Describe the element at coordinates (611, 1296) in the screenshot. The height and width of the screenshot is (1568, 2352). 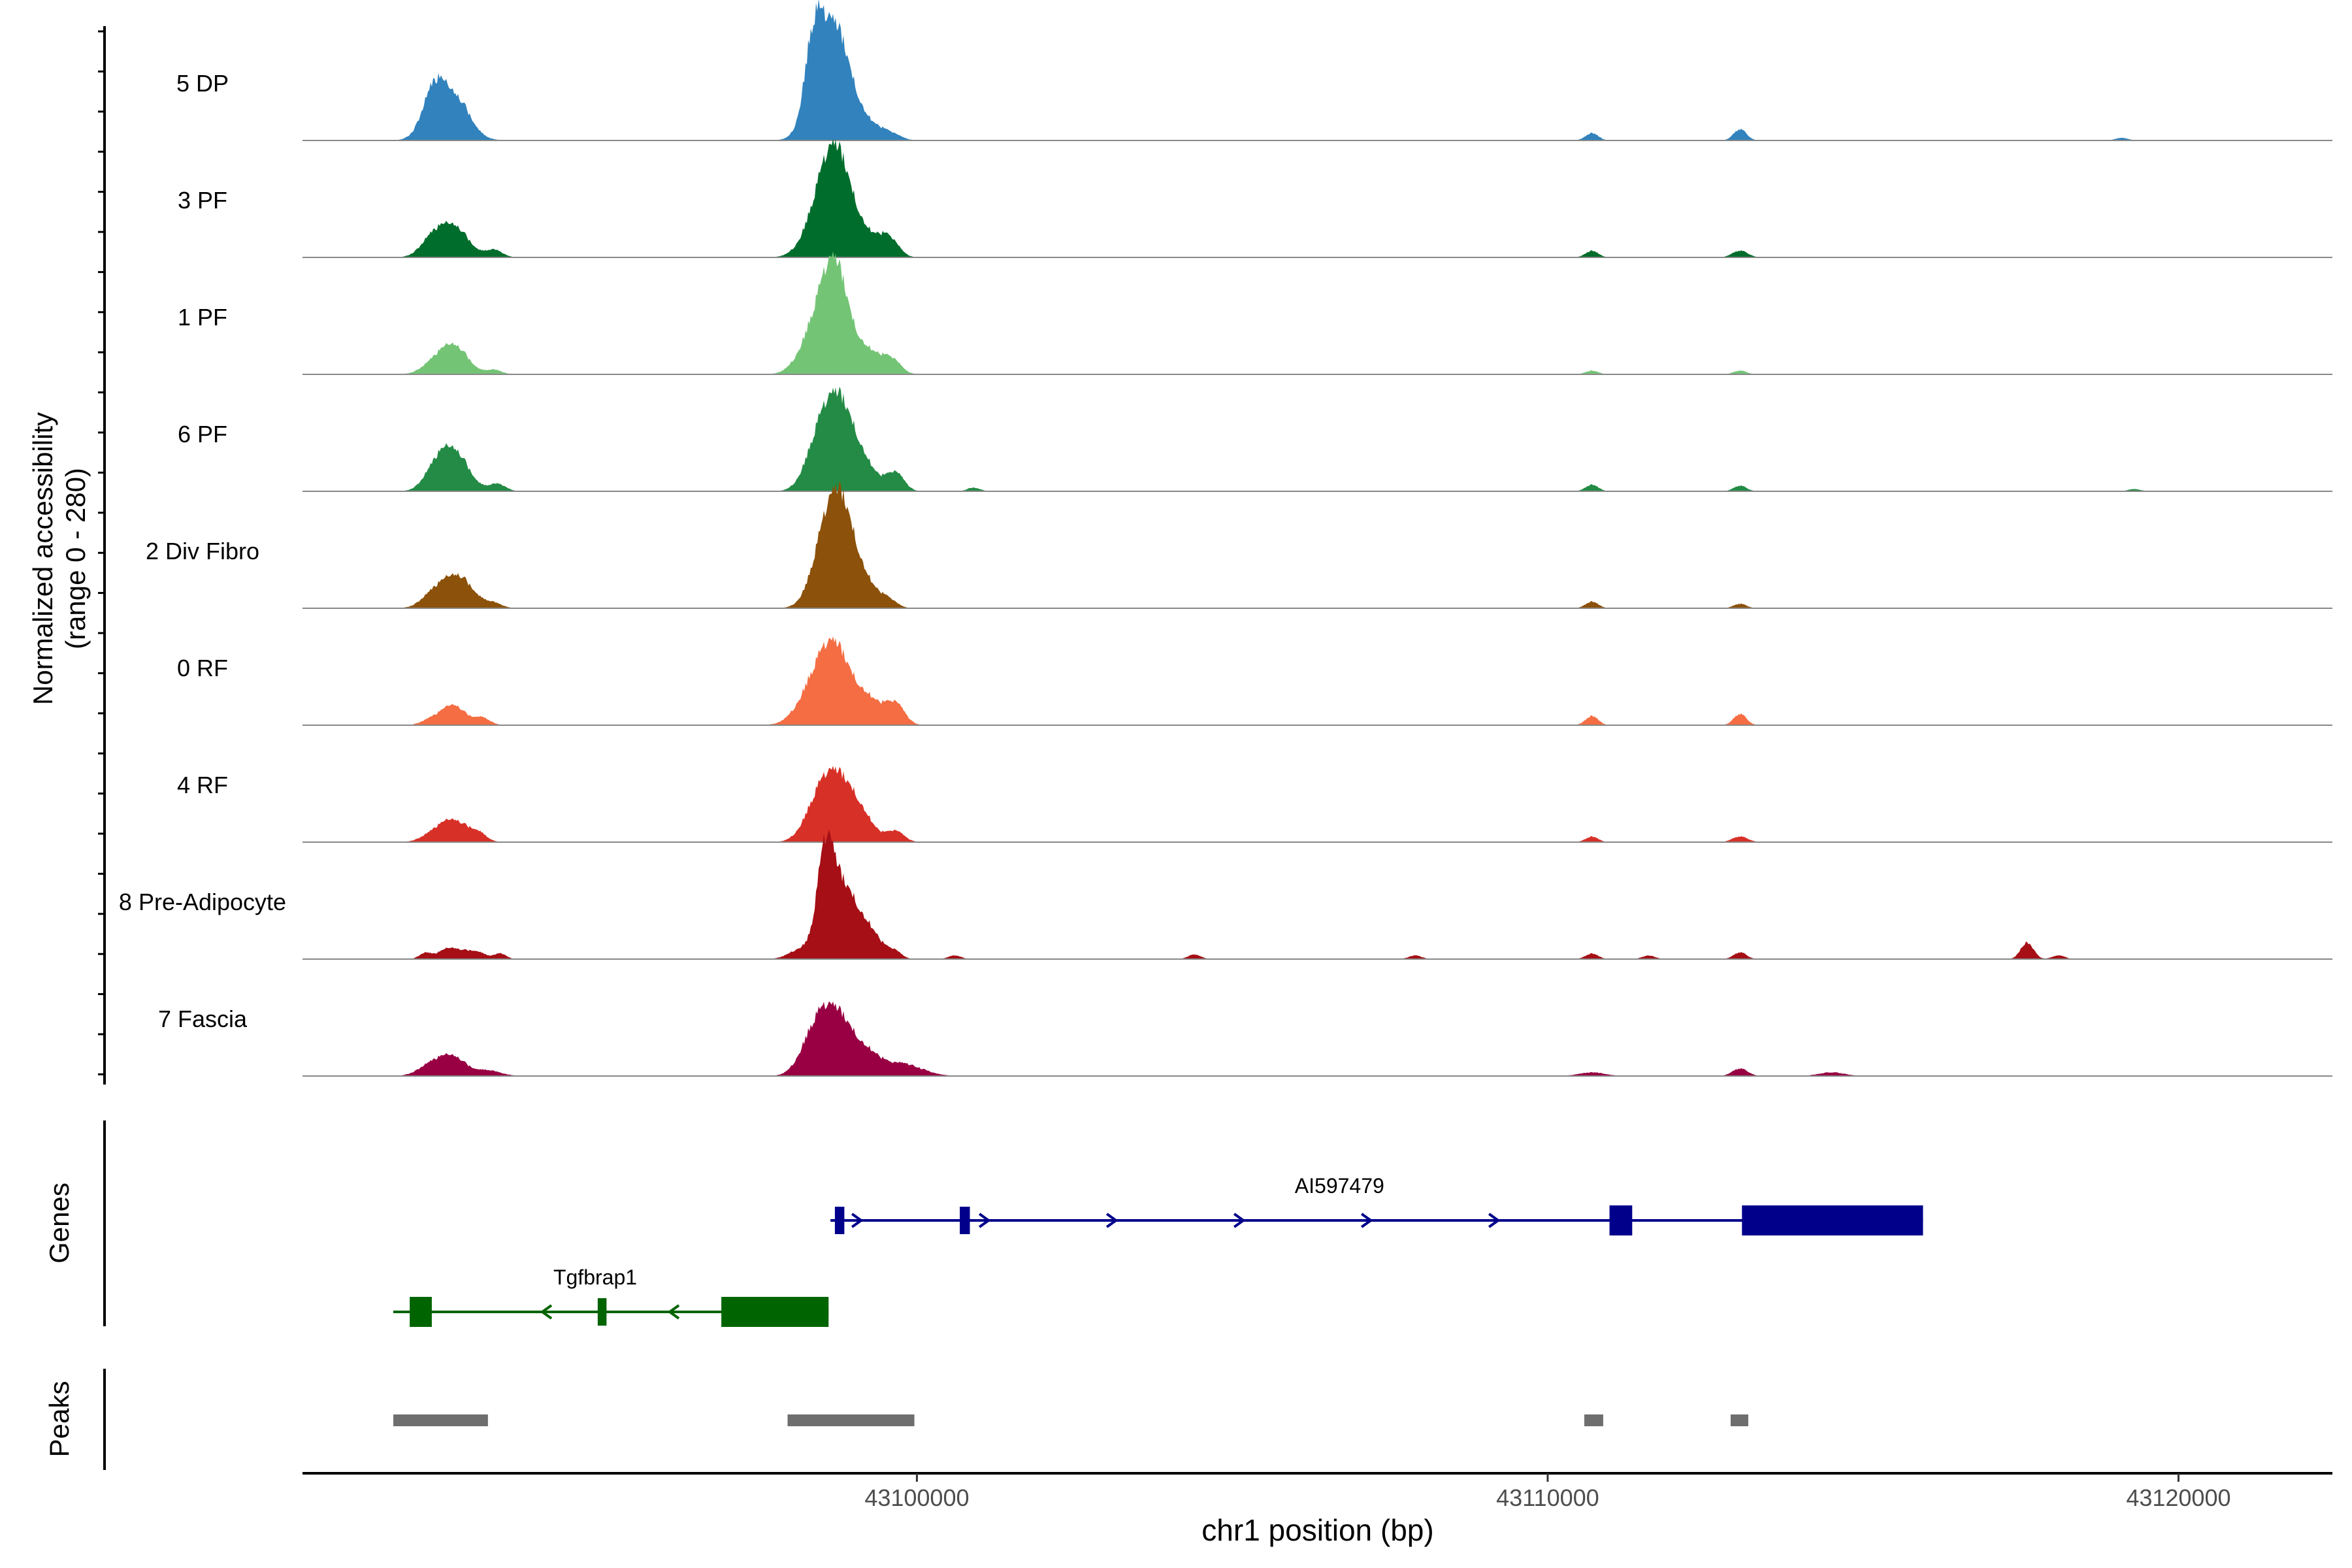
I see `gene-tgfbrap1: Tgfbrap1` at that location.